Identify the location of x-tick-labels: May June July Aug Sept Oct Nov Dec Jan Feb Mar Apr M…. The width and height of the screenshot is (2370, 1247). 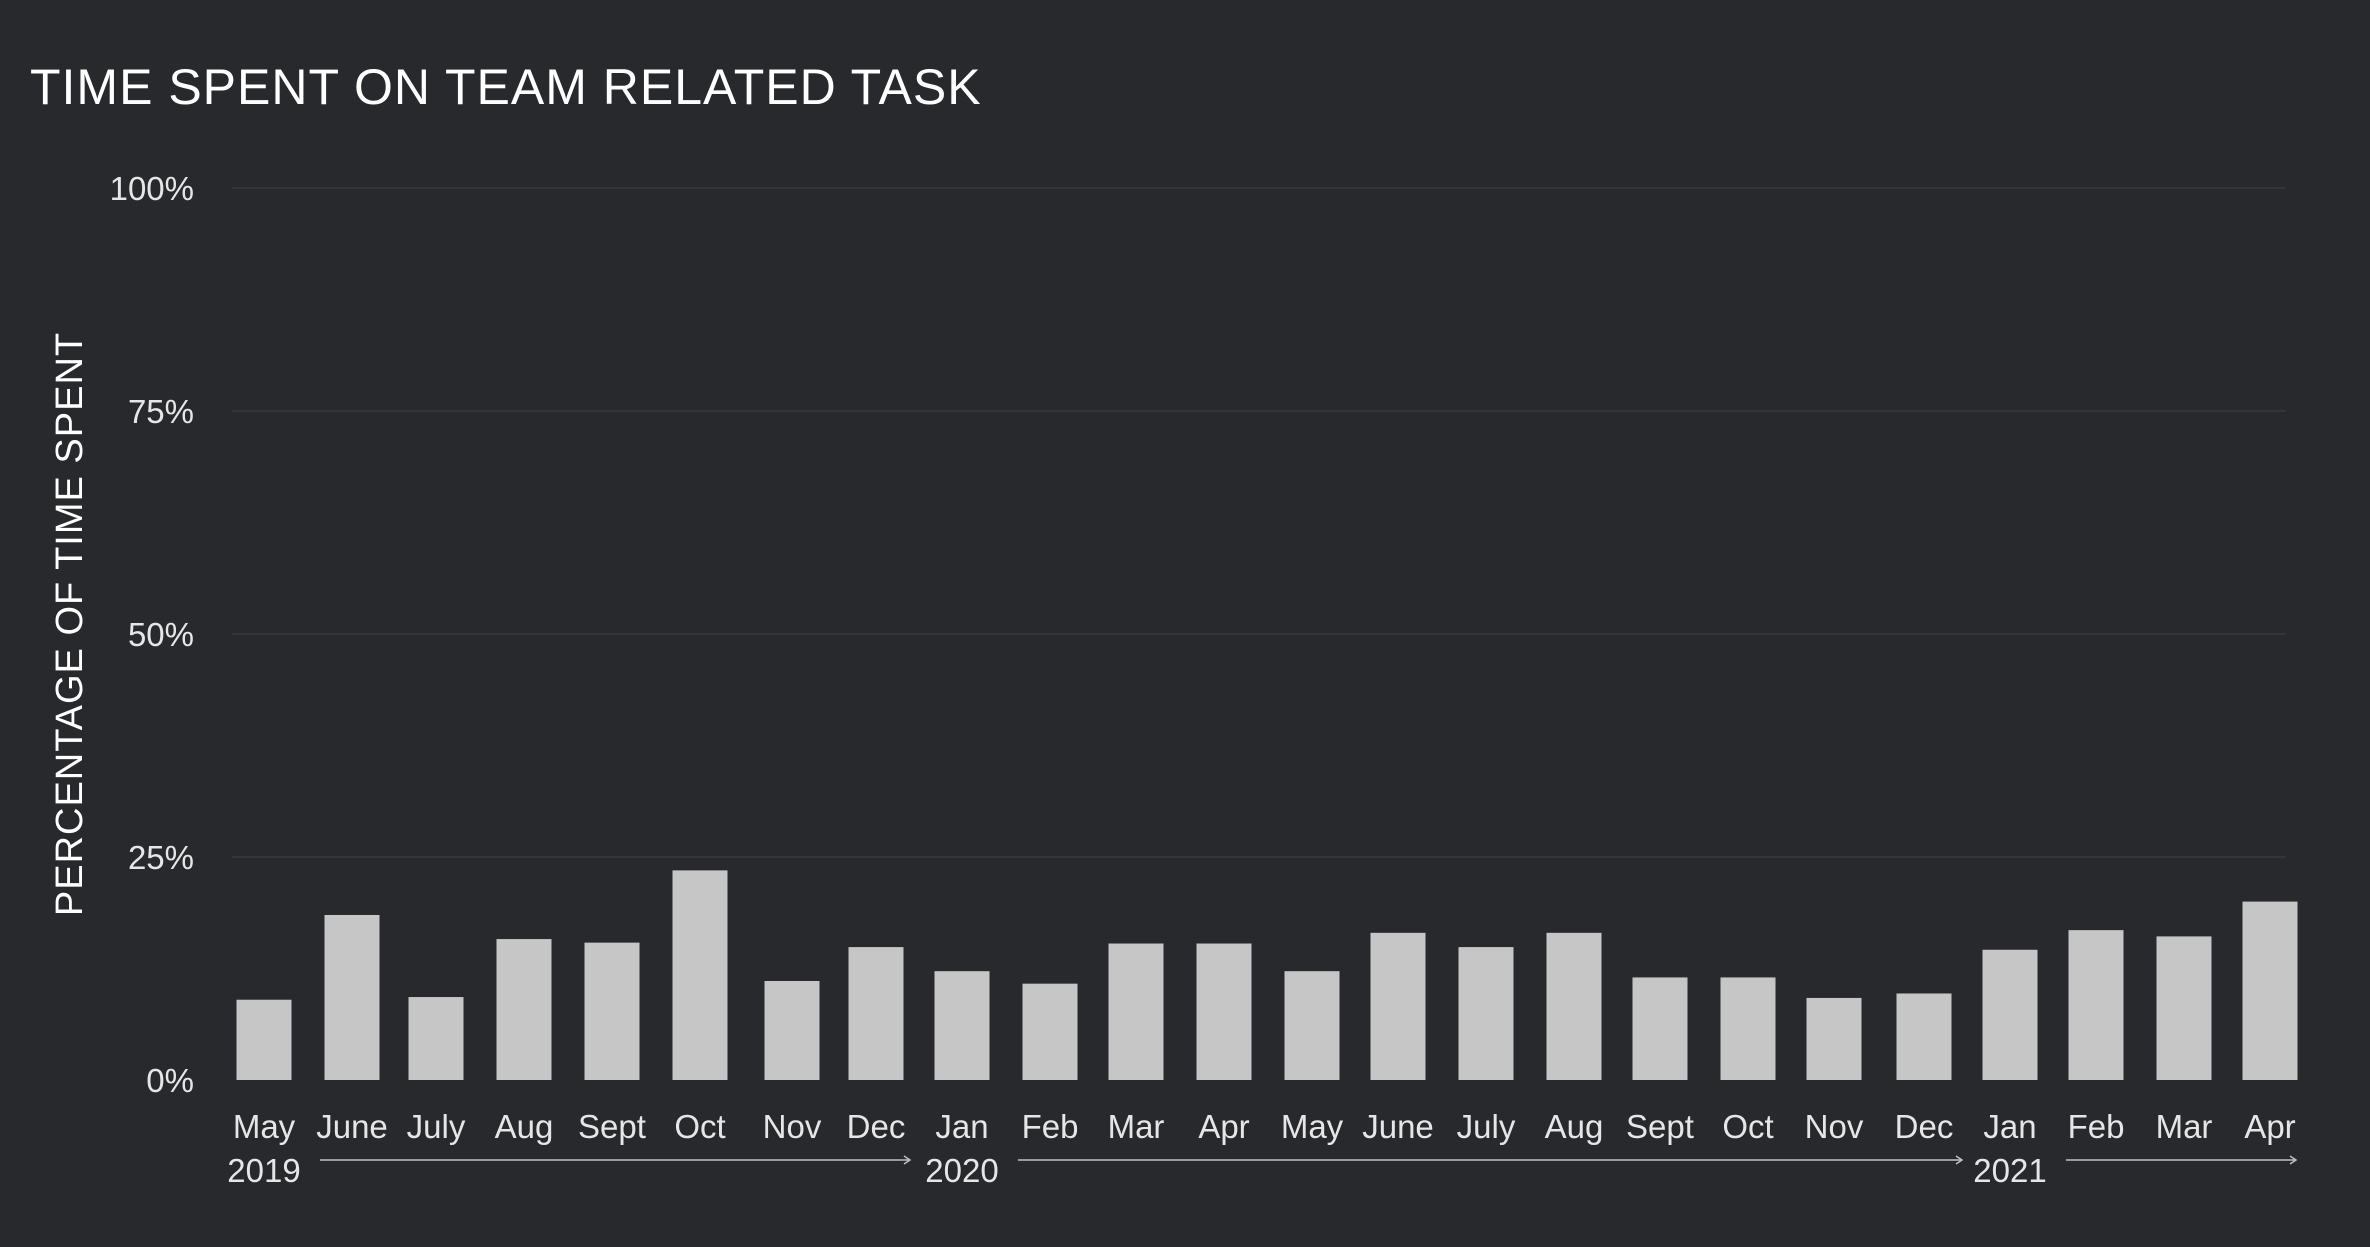
(1264, 1126).